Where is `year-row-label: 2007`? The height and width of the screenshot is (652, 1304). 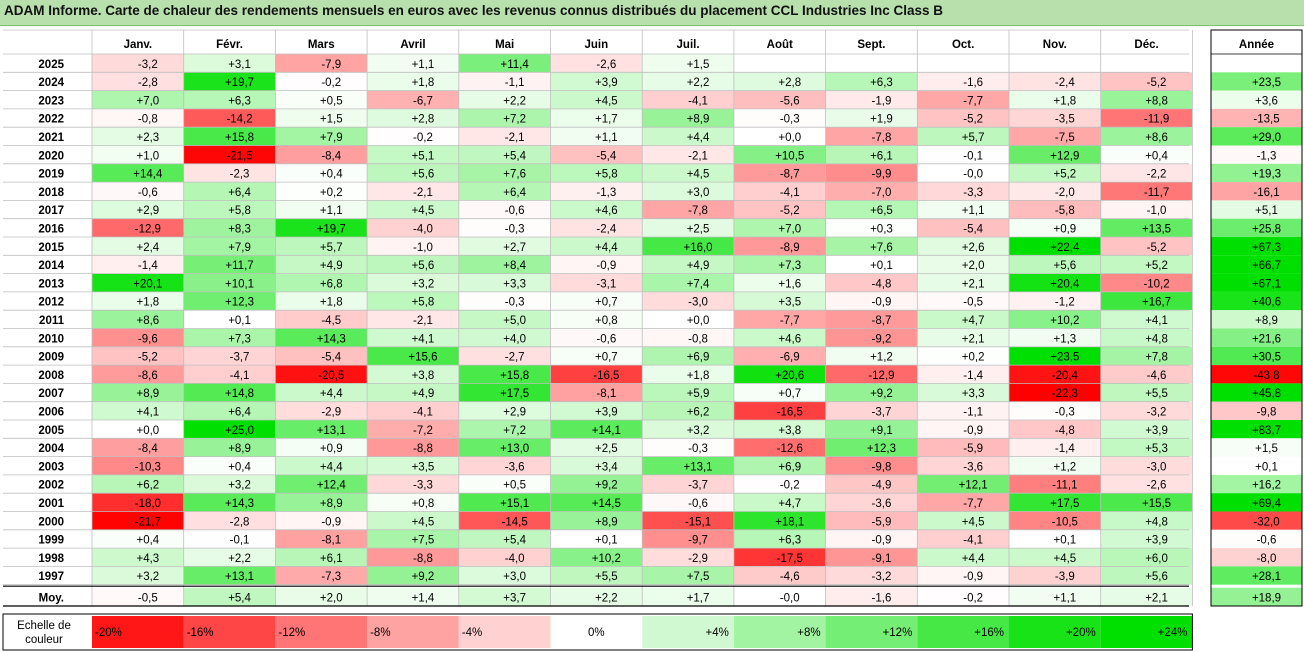
year-row-label: 2007 is located at coordinates (51, 394).